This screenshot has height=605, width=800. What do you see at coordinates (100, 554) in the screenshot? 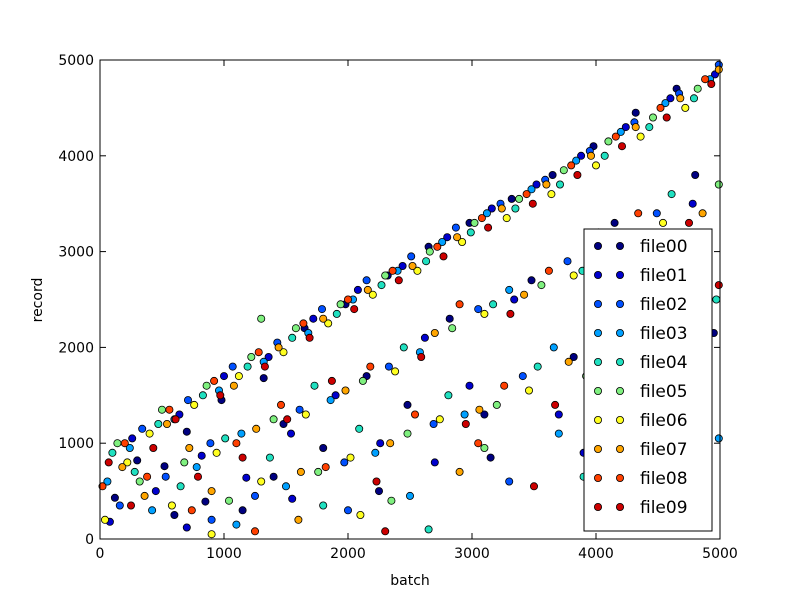
I see `x-tick-label-0: 0` at bounding box center [100, 554].